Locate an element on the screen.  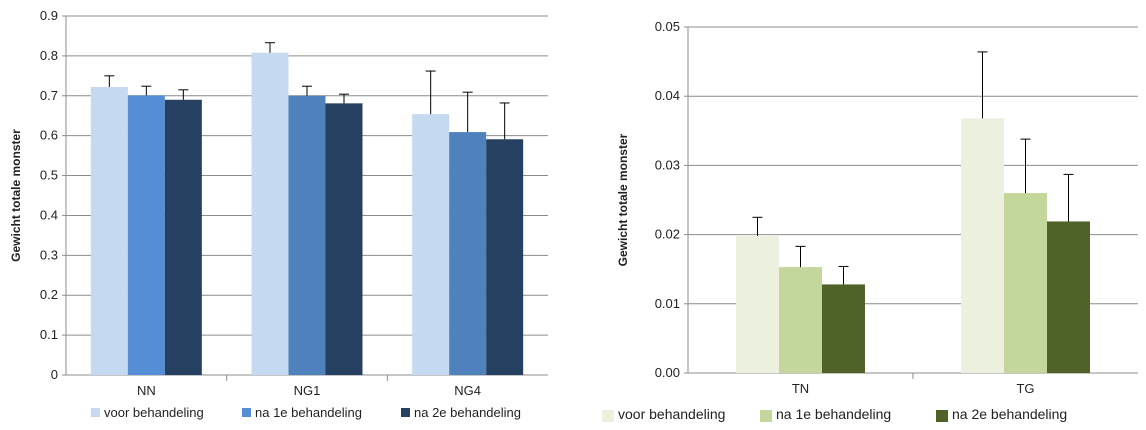
y-tick-label: 0.00 is located at coordinates (667, 372).